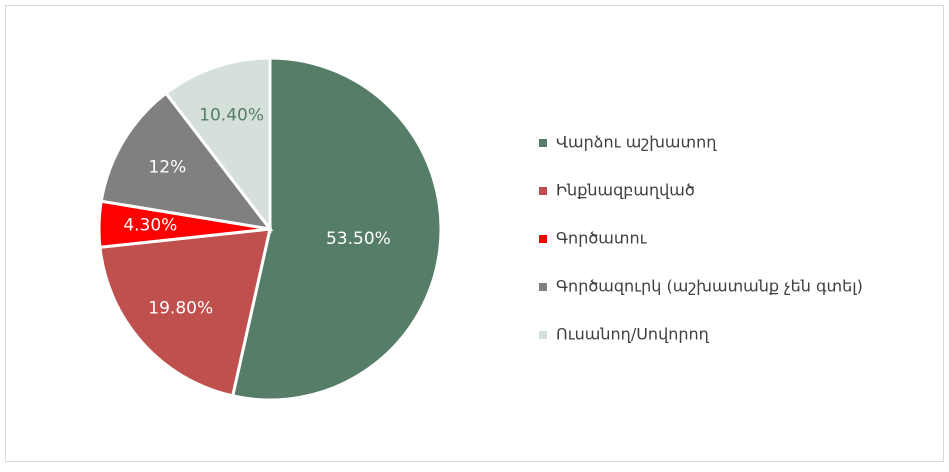 The image size is (949, 472). What do you see at coordinates (602, 238) in the screenshot?
I see `legend-label: Գործատու` at bounding box center [602, 238].